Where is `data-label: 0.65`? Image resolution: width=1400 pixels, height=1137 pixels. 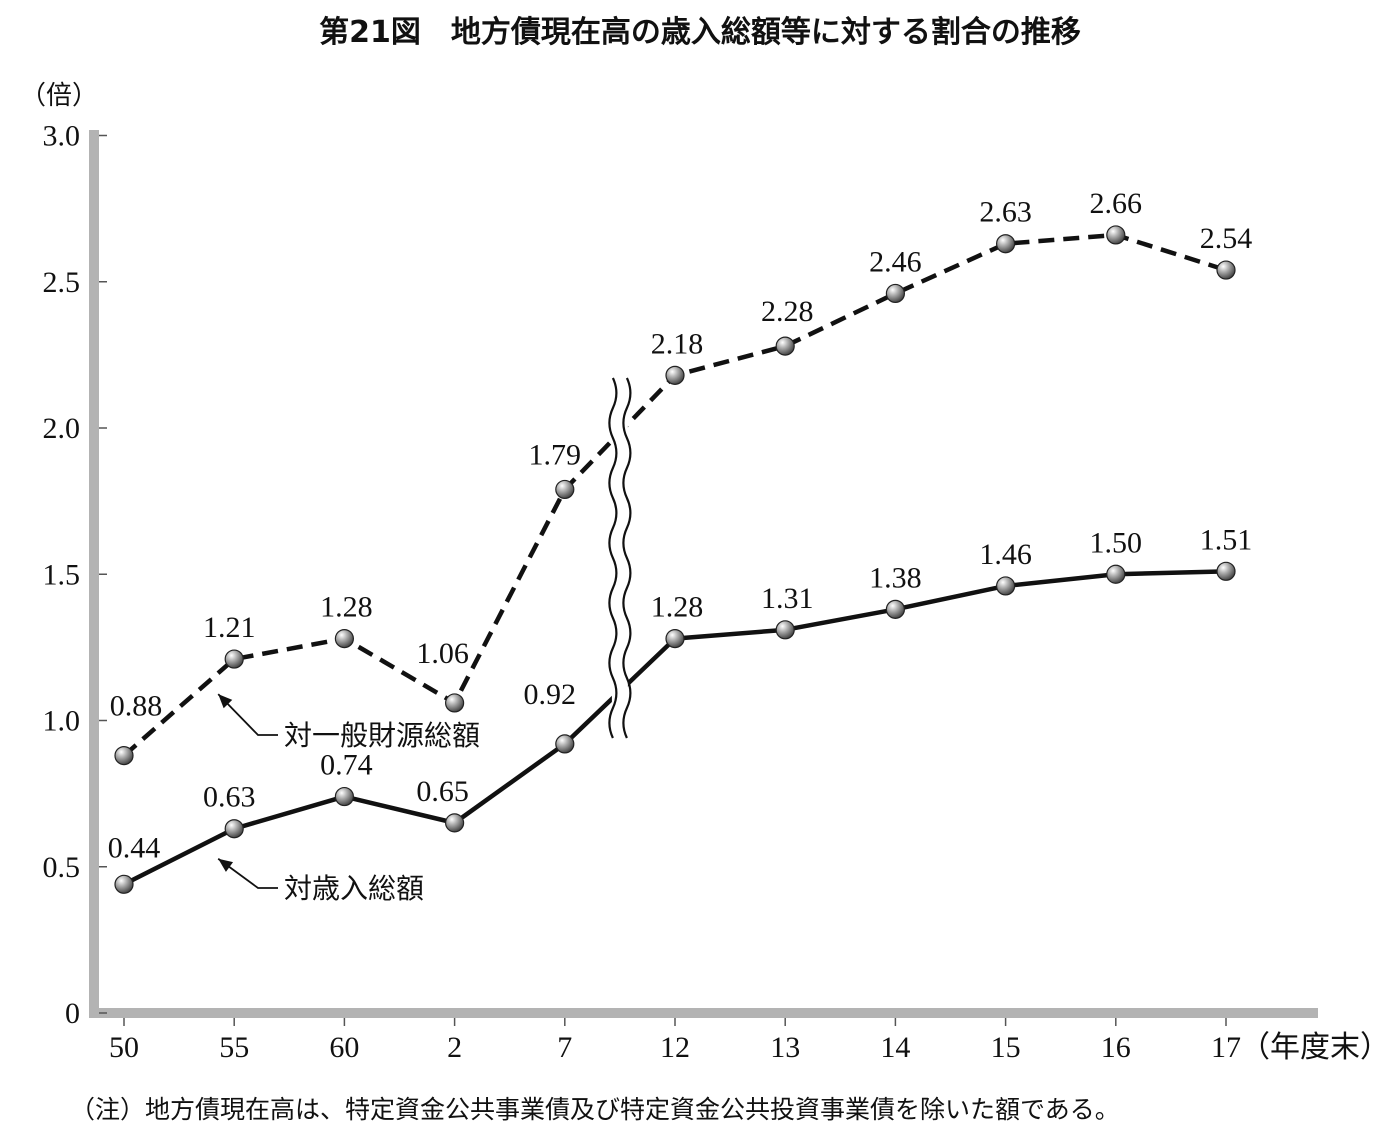
data-label: 0.65 is located at coordinates (442, 791).